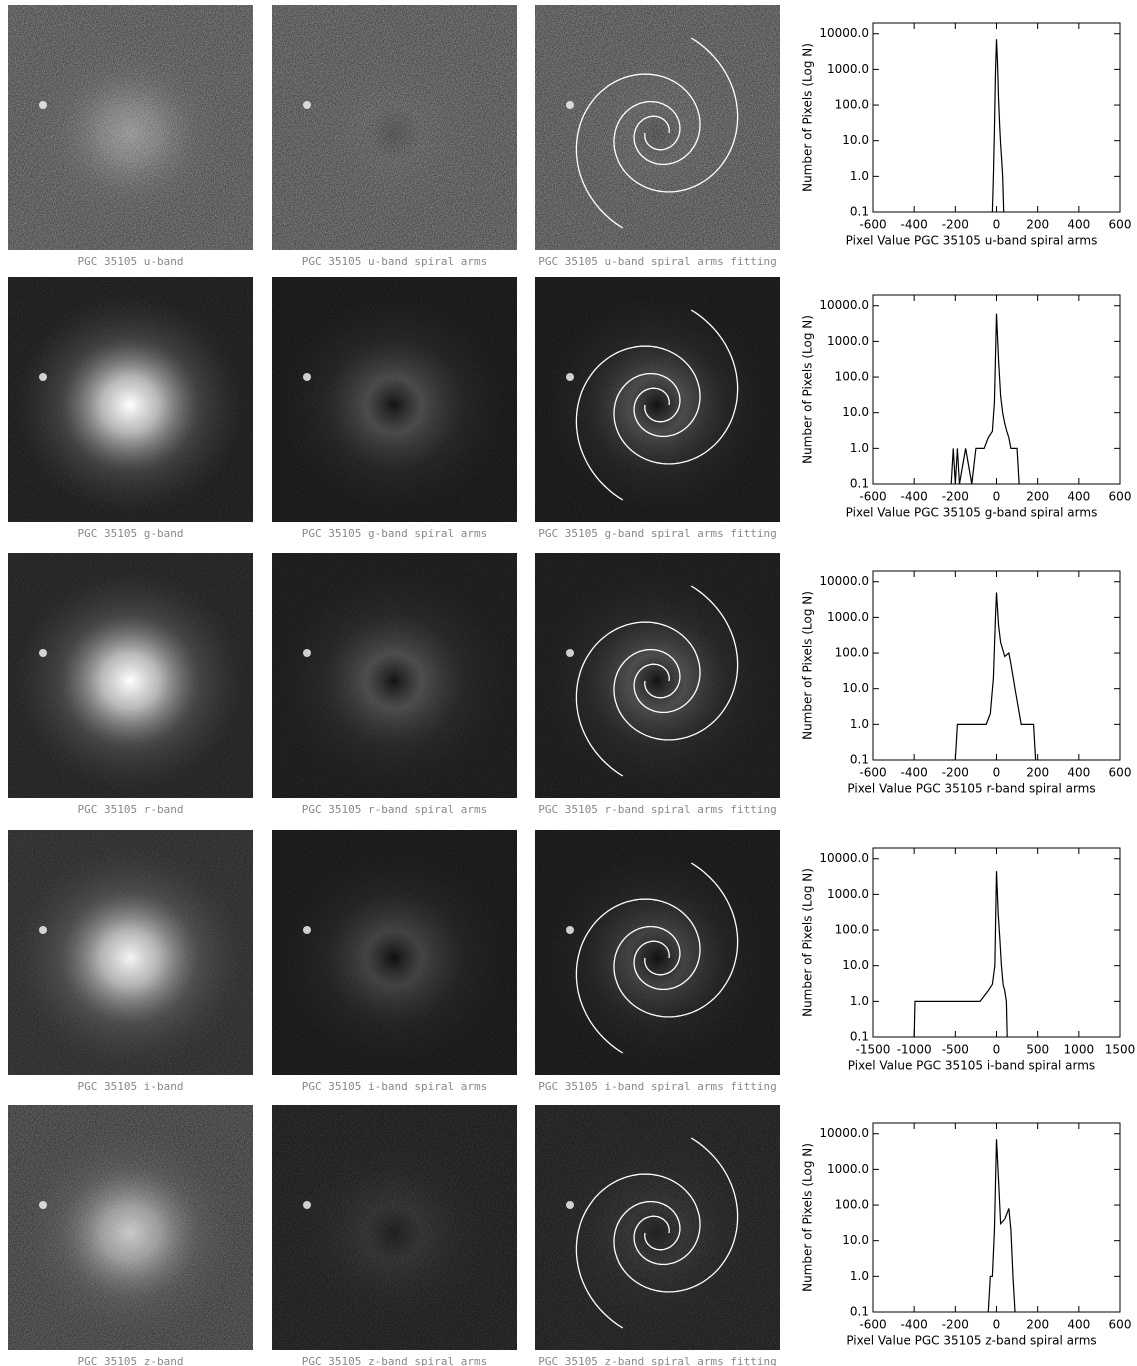 The image size is (1137, 1366). I want to click on image-caption: PGC 35105 z-band, so click(131, 1360).